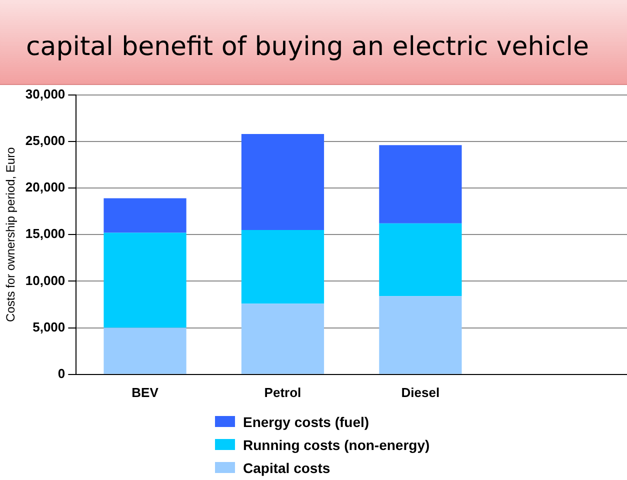 The height and width of the screenshot is (480, 627). What do you see at coordinates (45, 140) in the screenshot?
I see `y-tick-label: 25,000` at bounding box center [45, 140].